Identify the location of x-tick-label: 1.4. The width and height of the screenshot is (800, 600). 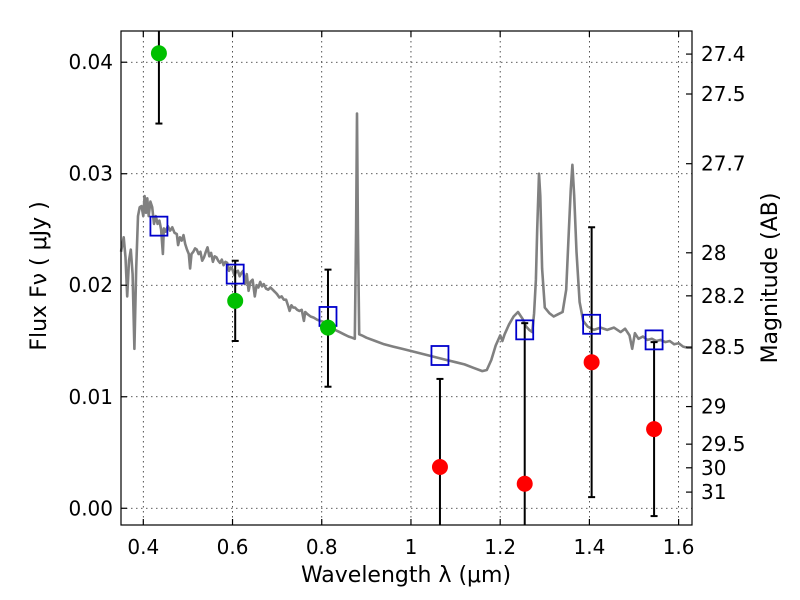
(589, 547).